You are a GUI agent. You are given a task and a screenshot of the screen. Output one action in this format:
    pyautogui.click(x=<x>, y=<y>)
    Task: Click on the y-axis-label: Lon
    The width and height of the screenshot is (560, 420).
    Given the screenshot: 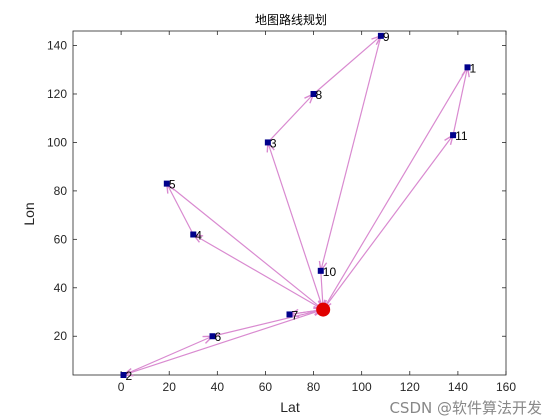 What is the action you would take?
    pyautogui.click(x=29, y=213)
    